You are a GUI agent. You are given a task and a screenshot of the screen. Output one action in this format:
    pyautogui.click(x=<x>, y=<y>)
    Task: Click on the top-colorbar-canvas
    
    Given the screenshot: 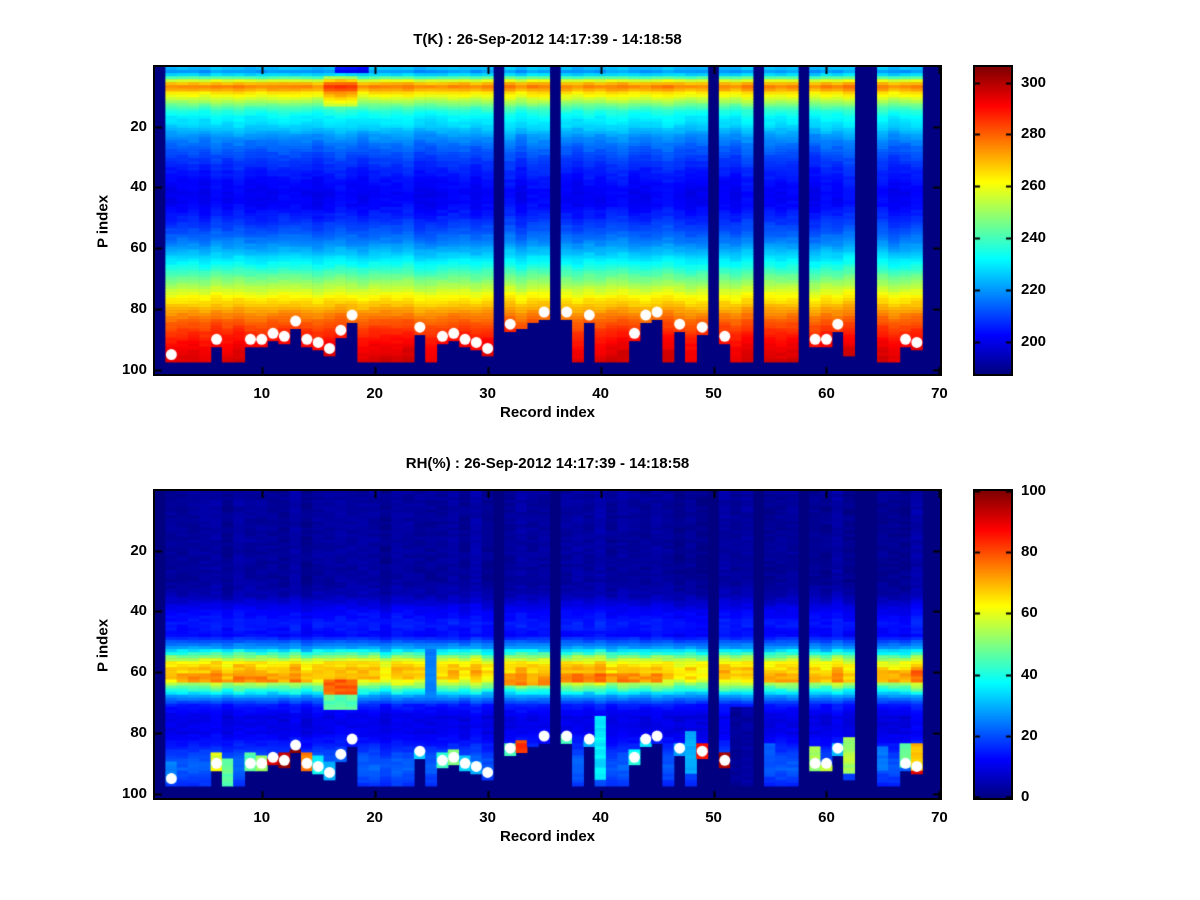 What is the action you would take?
    pyautogui.click(x=993, y=220)
    